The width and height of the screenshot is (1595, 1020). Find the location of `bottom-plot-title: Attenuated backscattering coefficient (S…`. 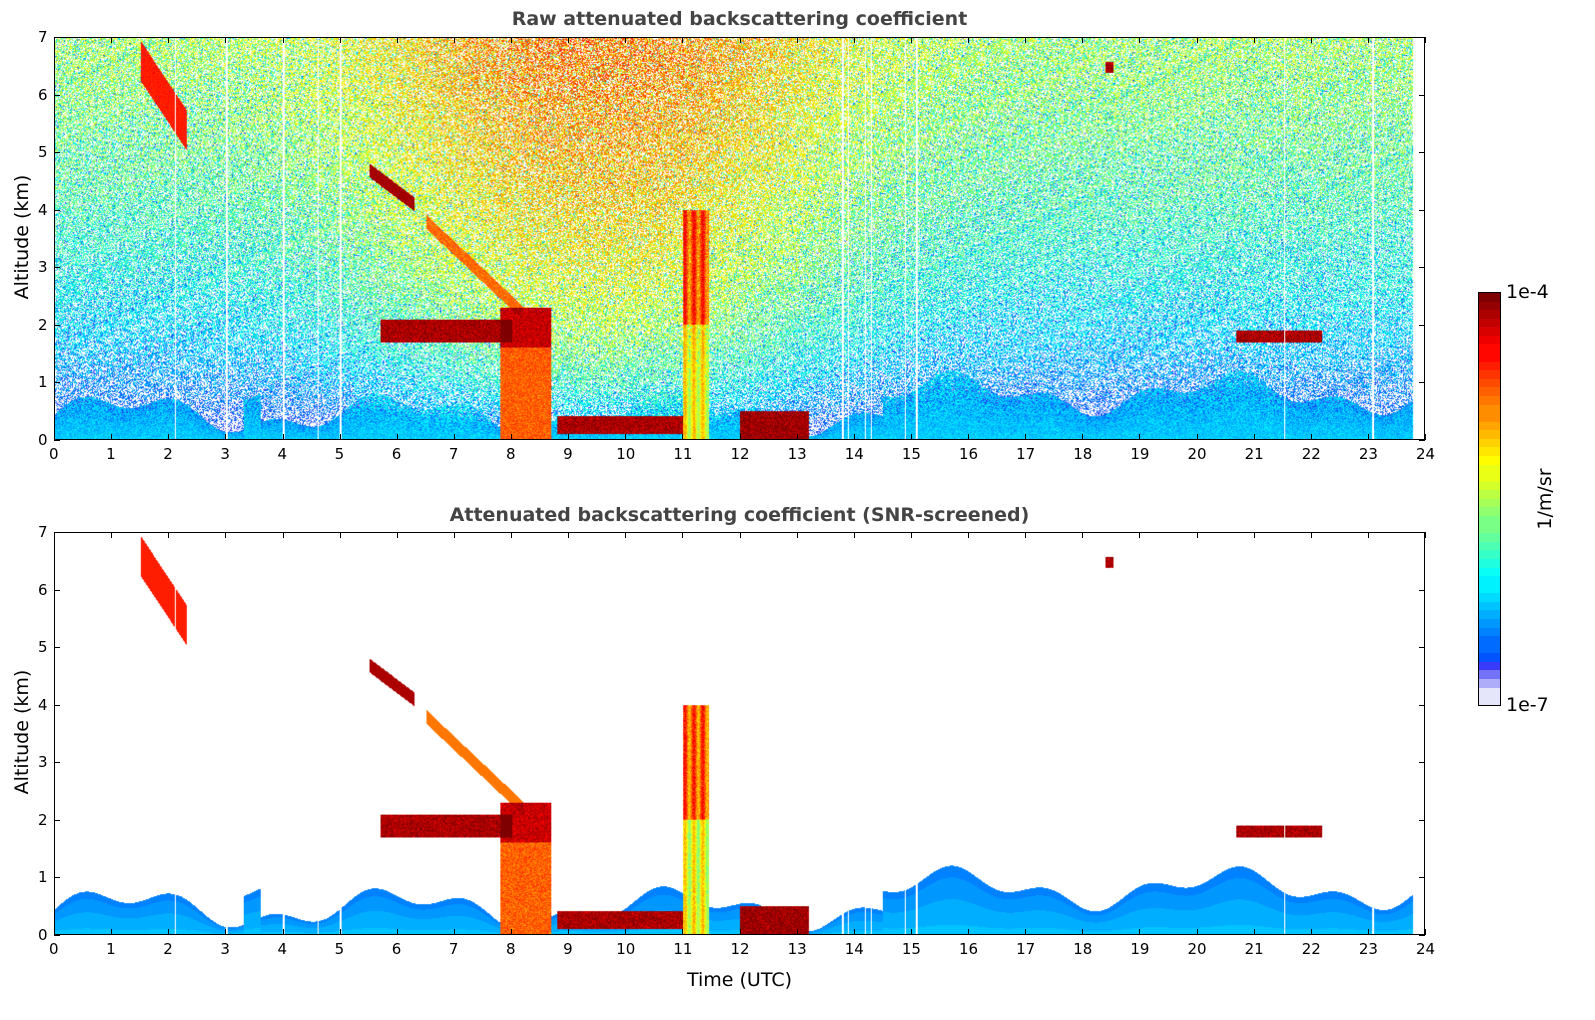

bottom-plot-title: Attenuated backscattering coefficient (S… is located at coordinates (739, 515).